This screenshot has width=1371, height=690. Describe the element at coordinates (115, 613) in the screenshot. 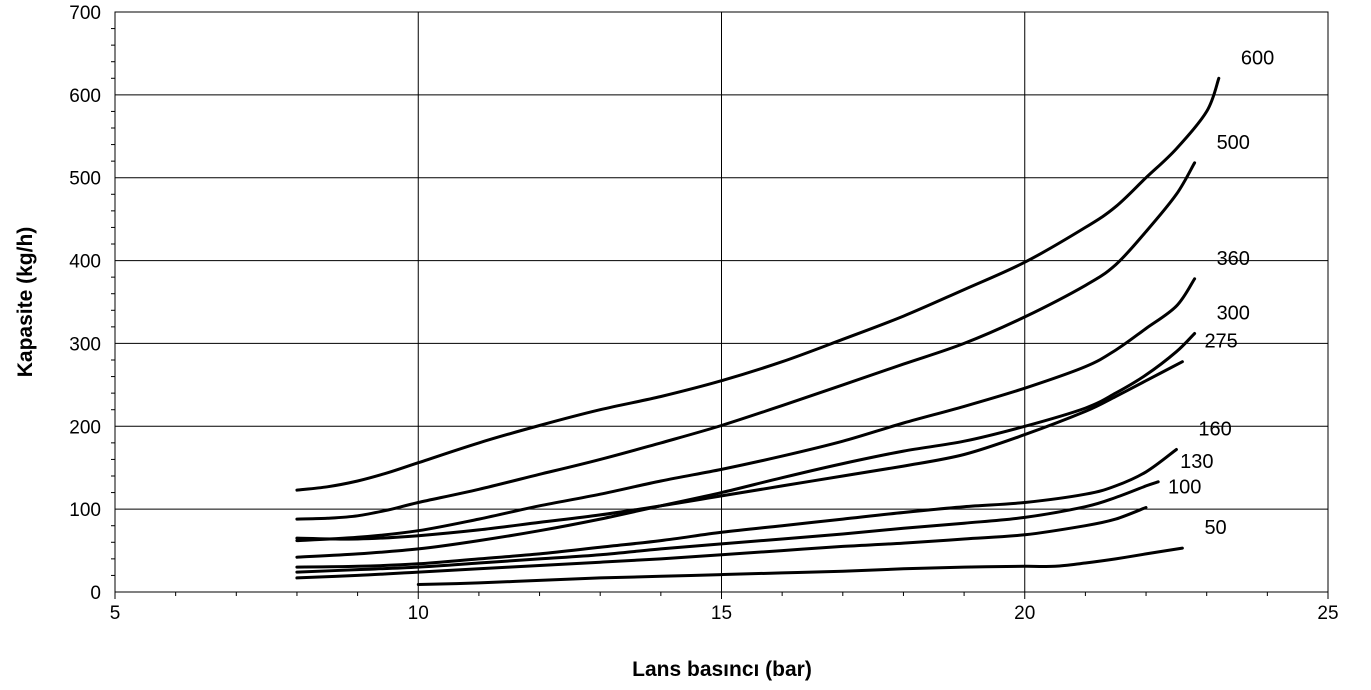

I see `x-tick-label: 5` at that location.